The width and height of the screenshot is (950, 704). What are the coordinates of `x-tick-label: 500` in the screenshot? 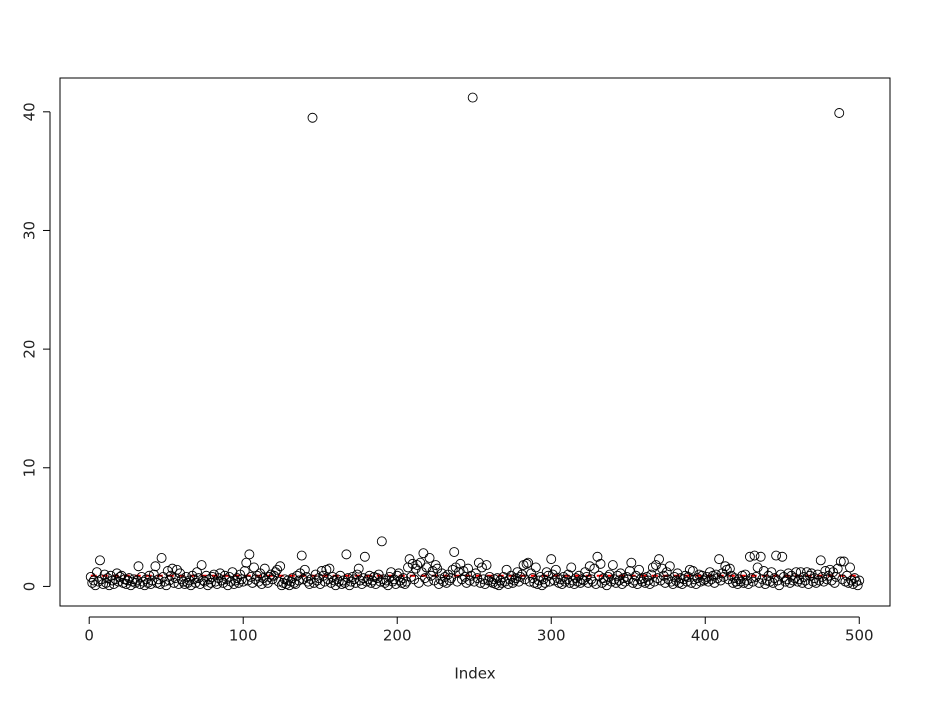 It's located at (859, 636).